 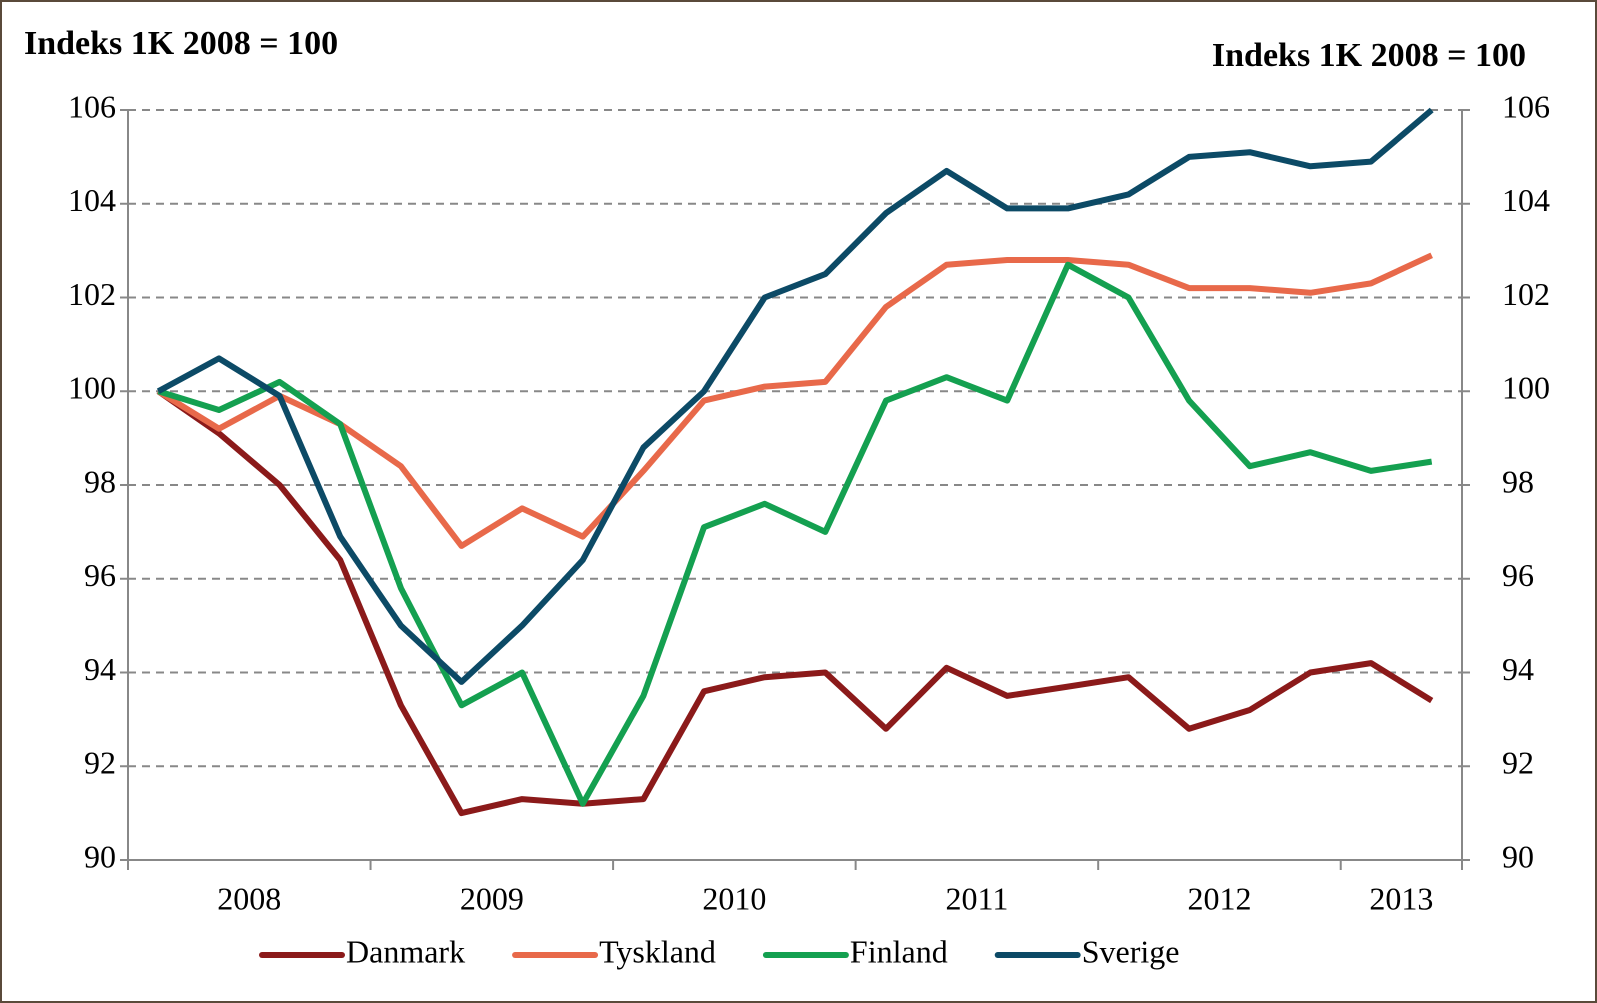 I want to click on y-tick-label: 106, so click(x=92, y=106).